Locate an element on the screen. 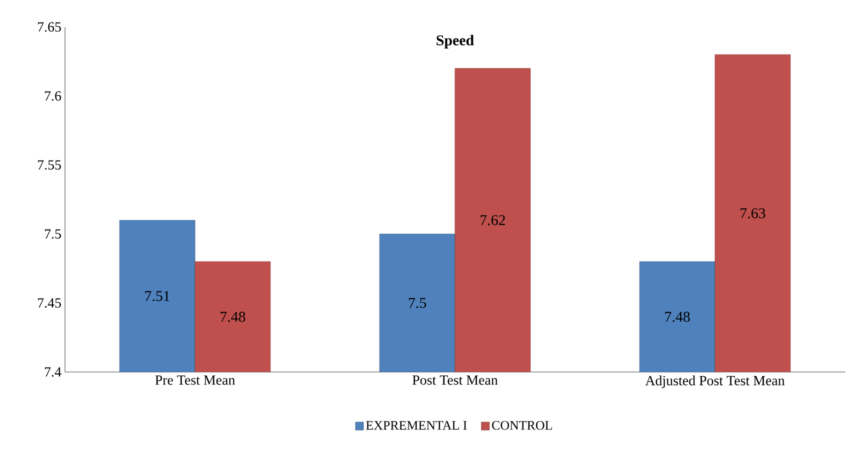 Image resolution: width=856 pixels, height=468 pixels. y-tick-label: 7.4 is located at coordinates (53, 372).